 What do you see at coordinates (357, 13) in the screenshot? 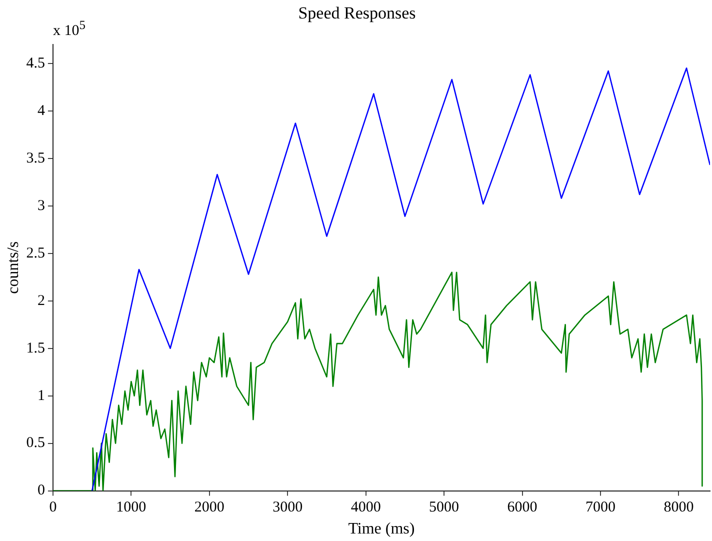
I see `chart-title: Speed Responses` at bounding box center [357, 13].